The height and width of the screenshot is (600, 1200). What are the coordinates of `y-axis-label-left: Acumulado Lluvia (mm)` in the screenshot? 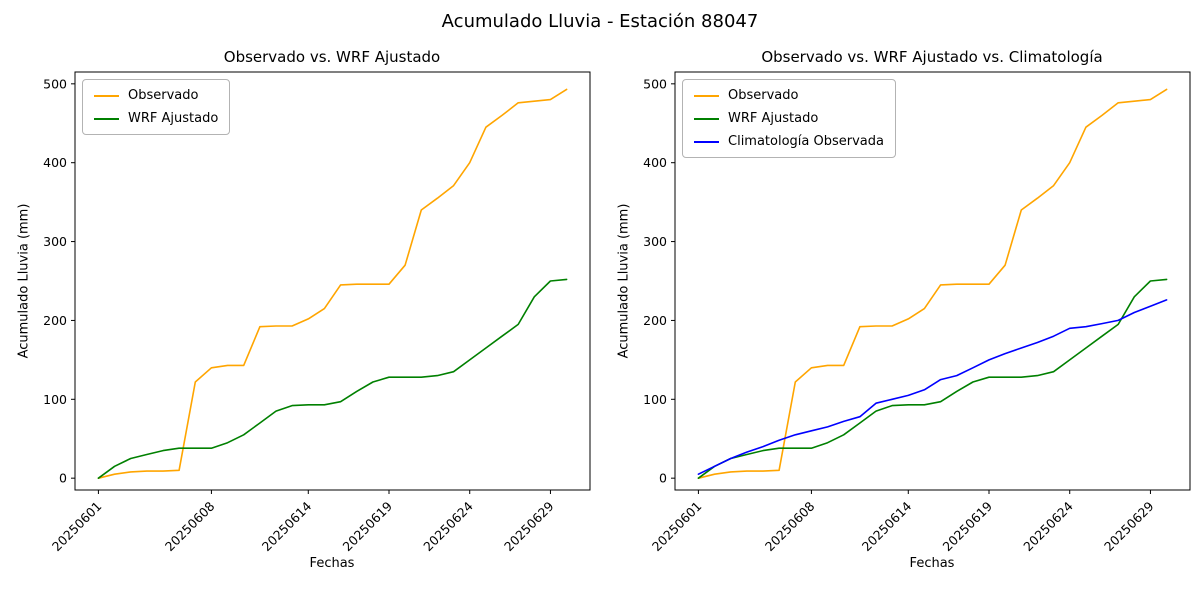 It's located at (24, 281).